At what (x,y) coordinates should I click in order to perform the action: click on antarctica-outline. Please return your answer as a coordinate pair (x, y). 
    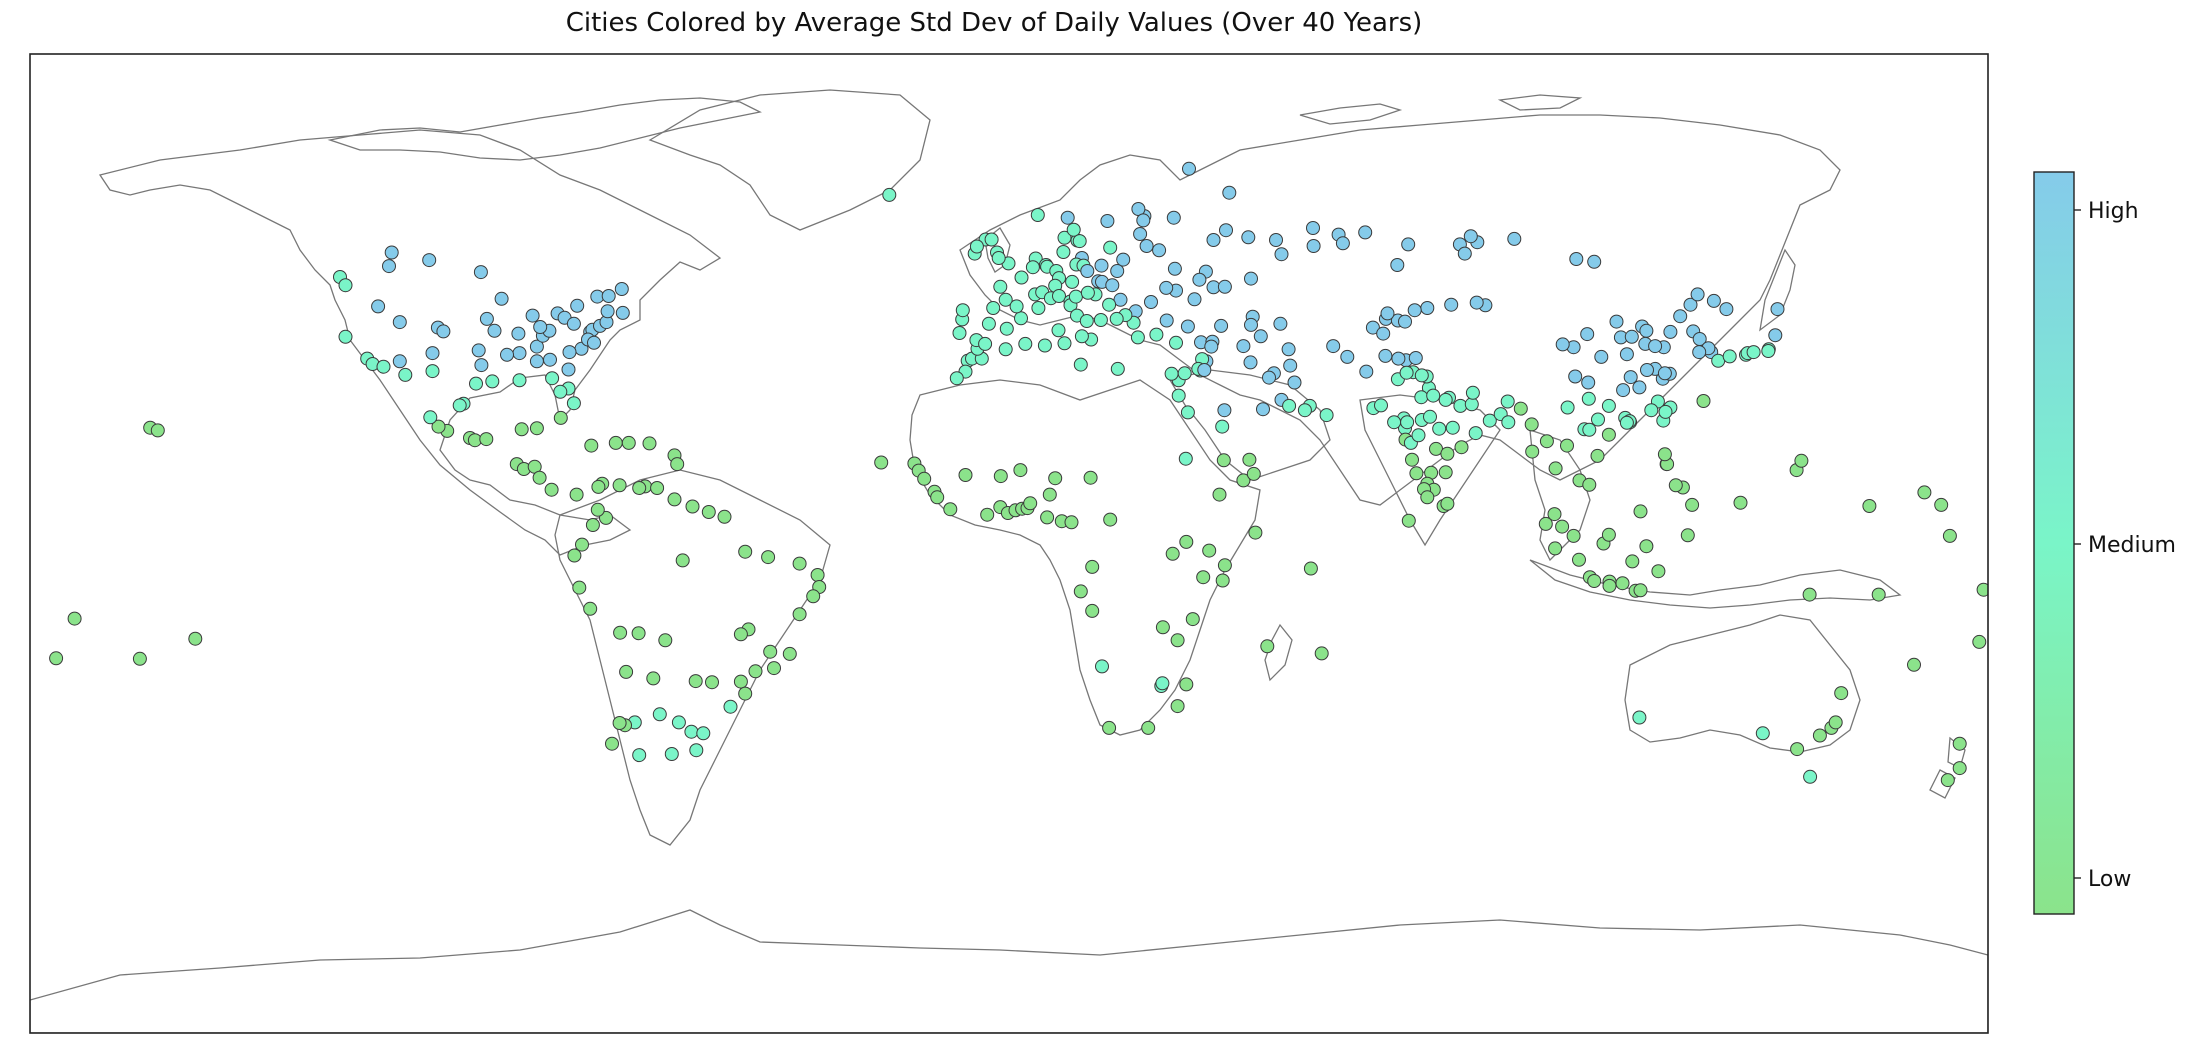
    Looking at the image, I should click on (1009, 971).